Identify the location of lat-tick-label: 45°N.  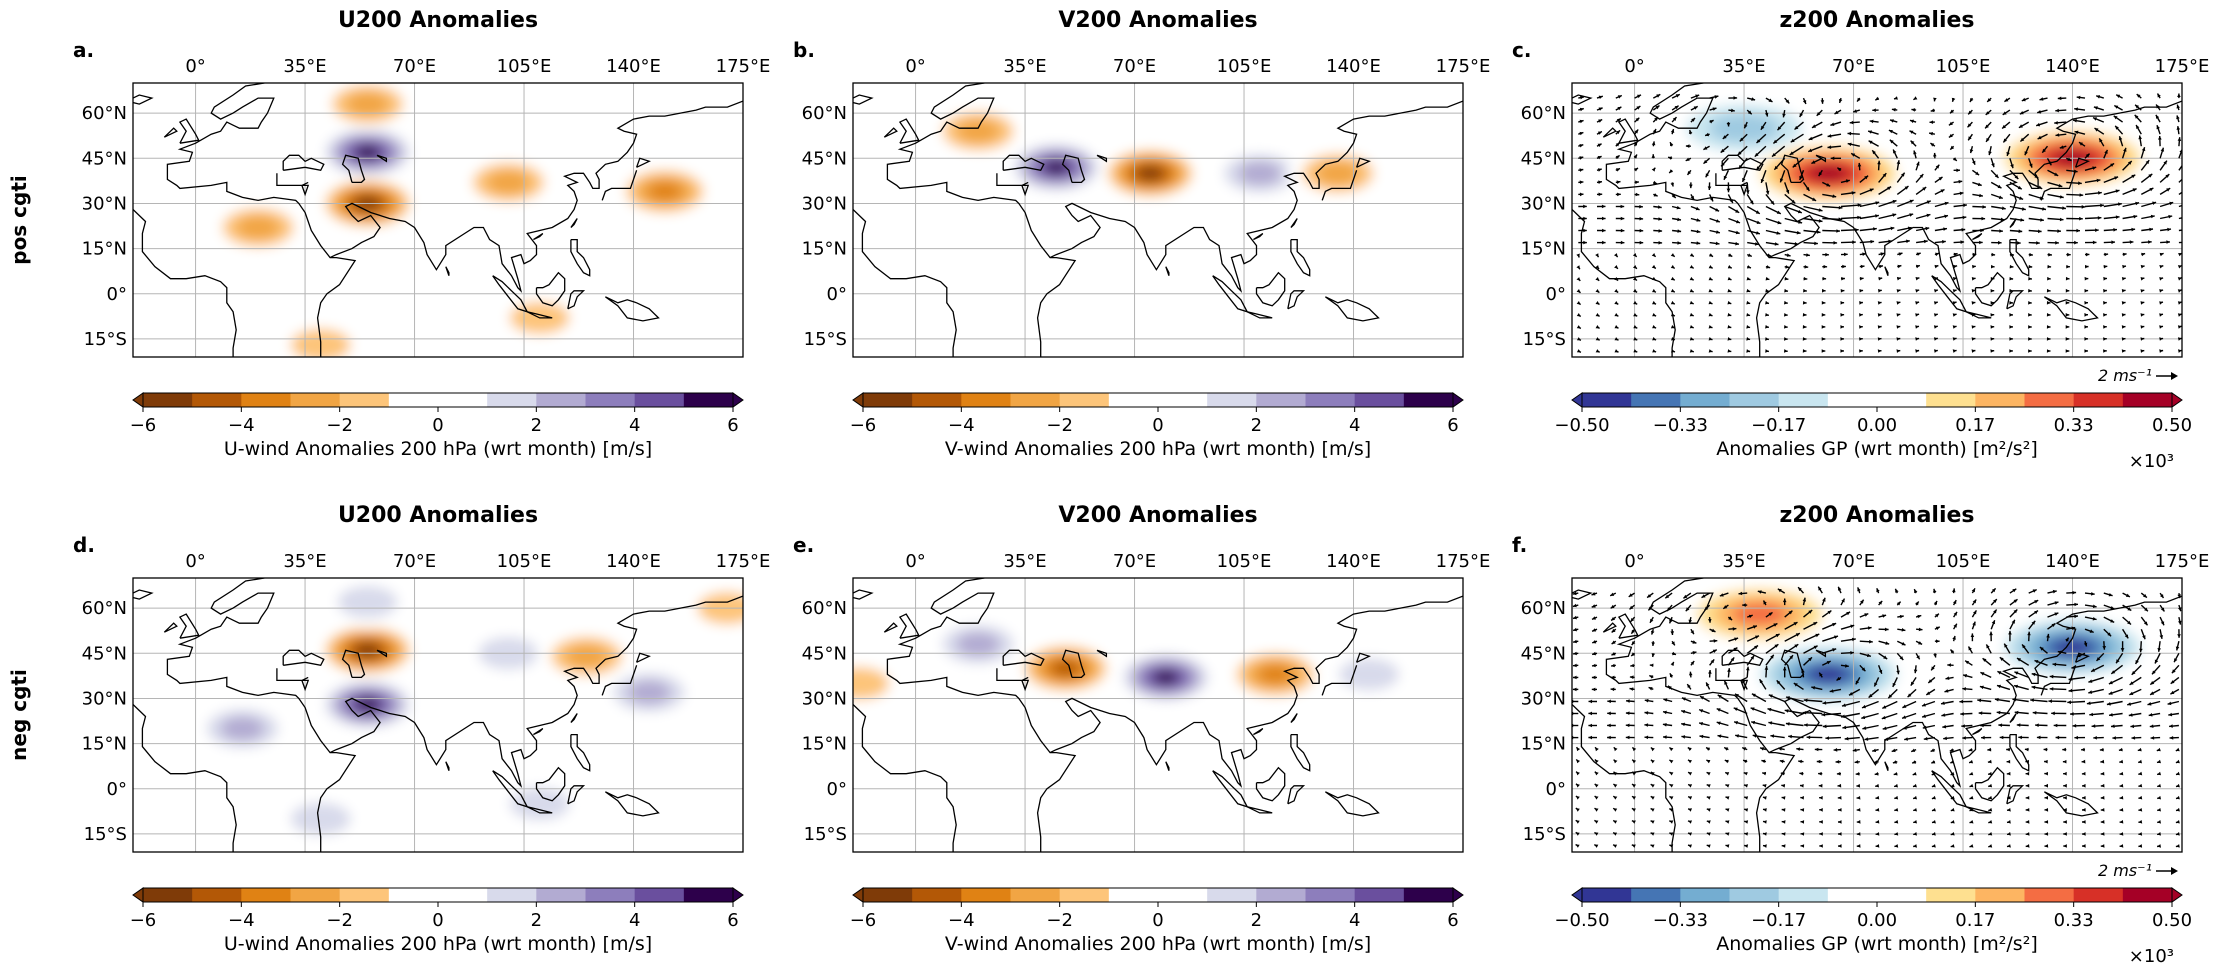
(1543, 158).